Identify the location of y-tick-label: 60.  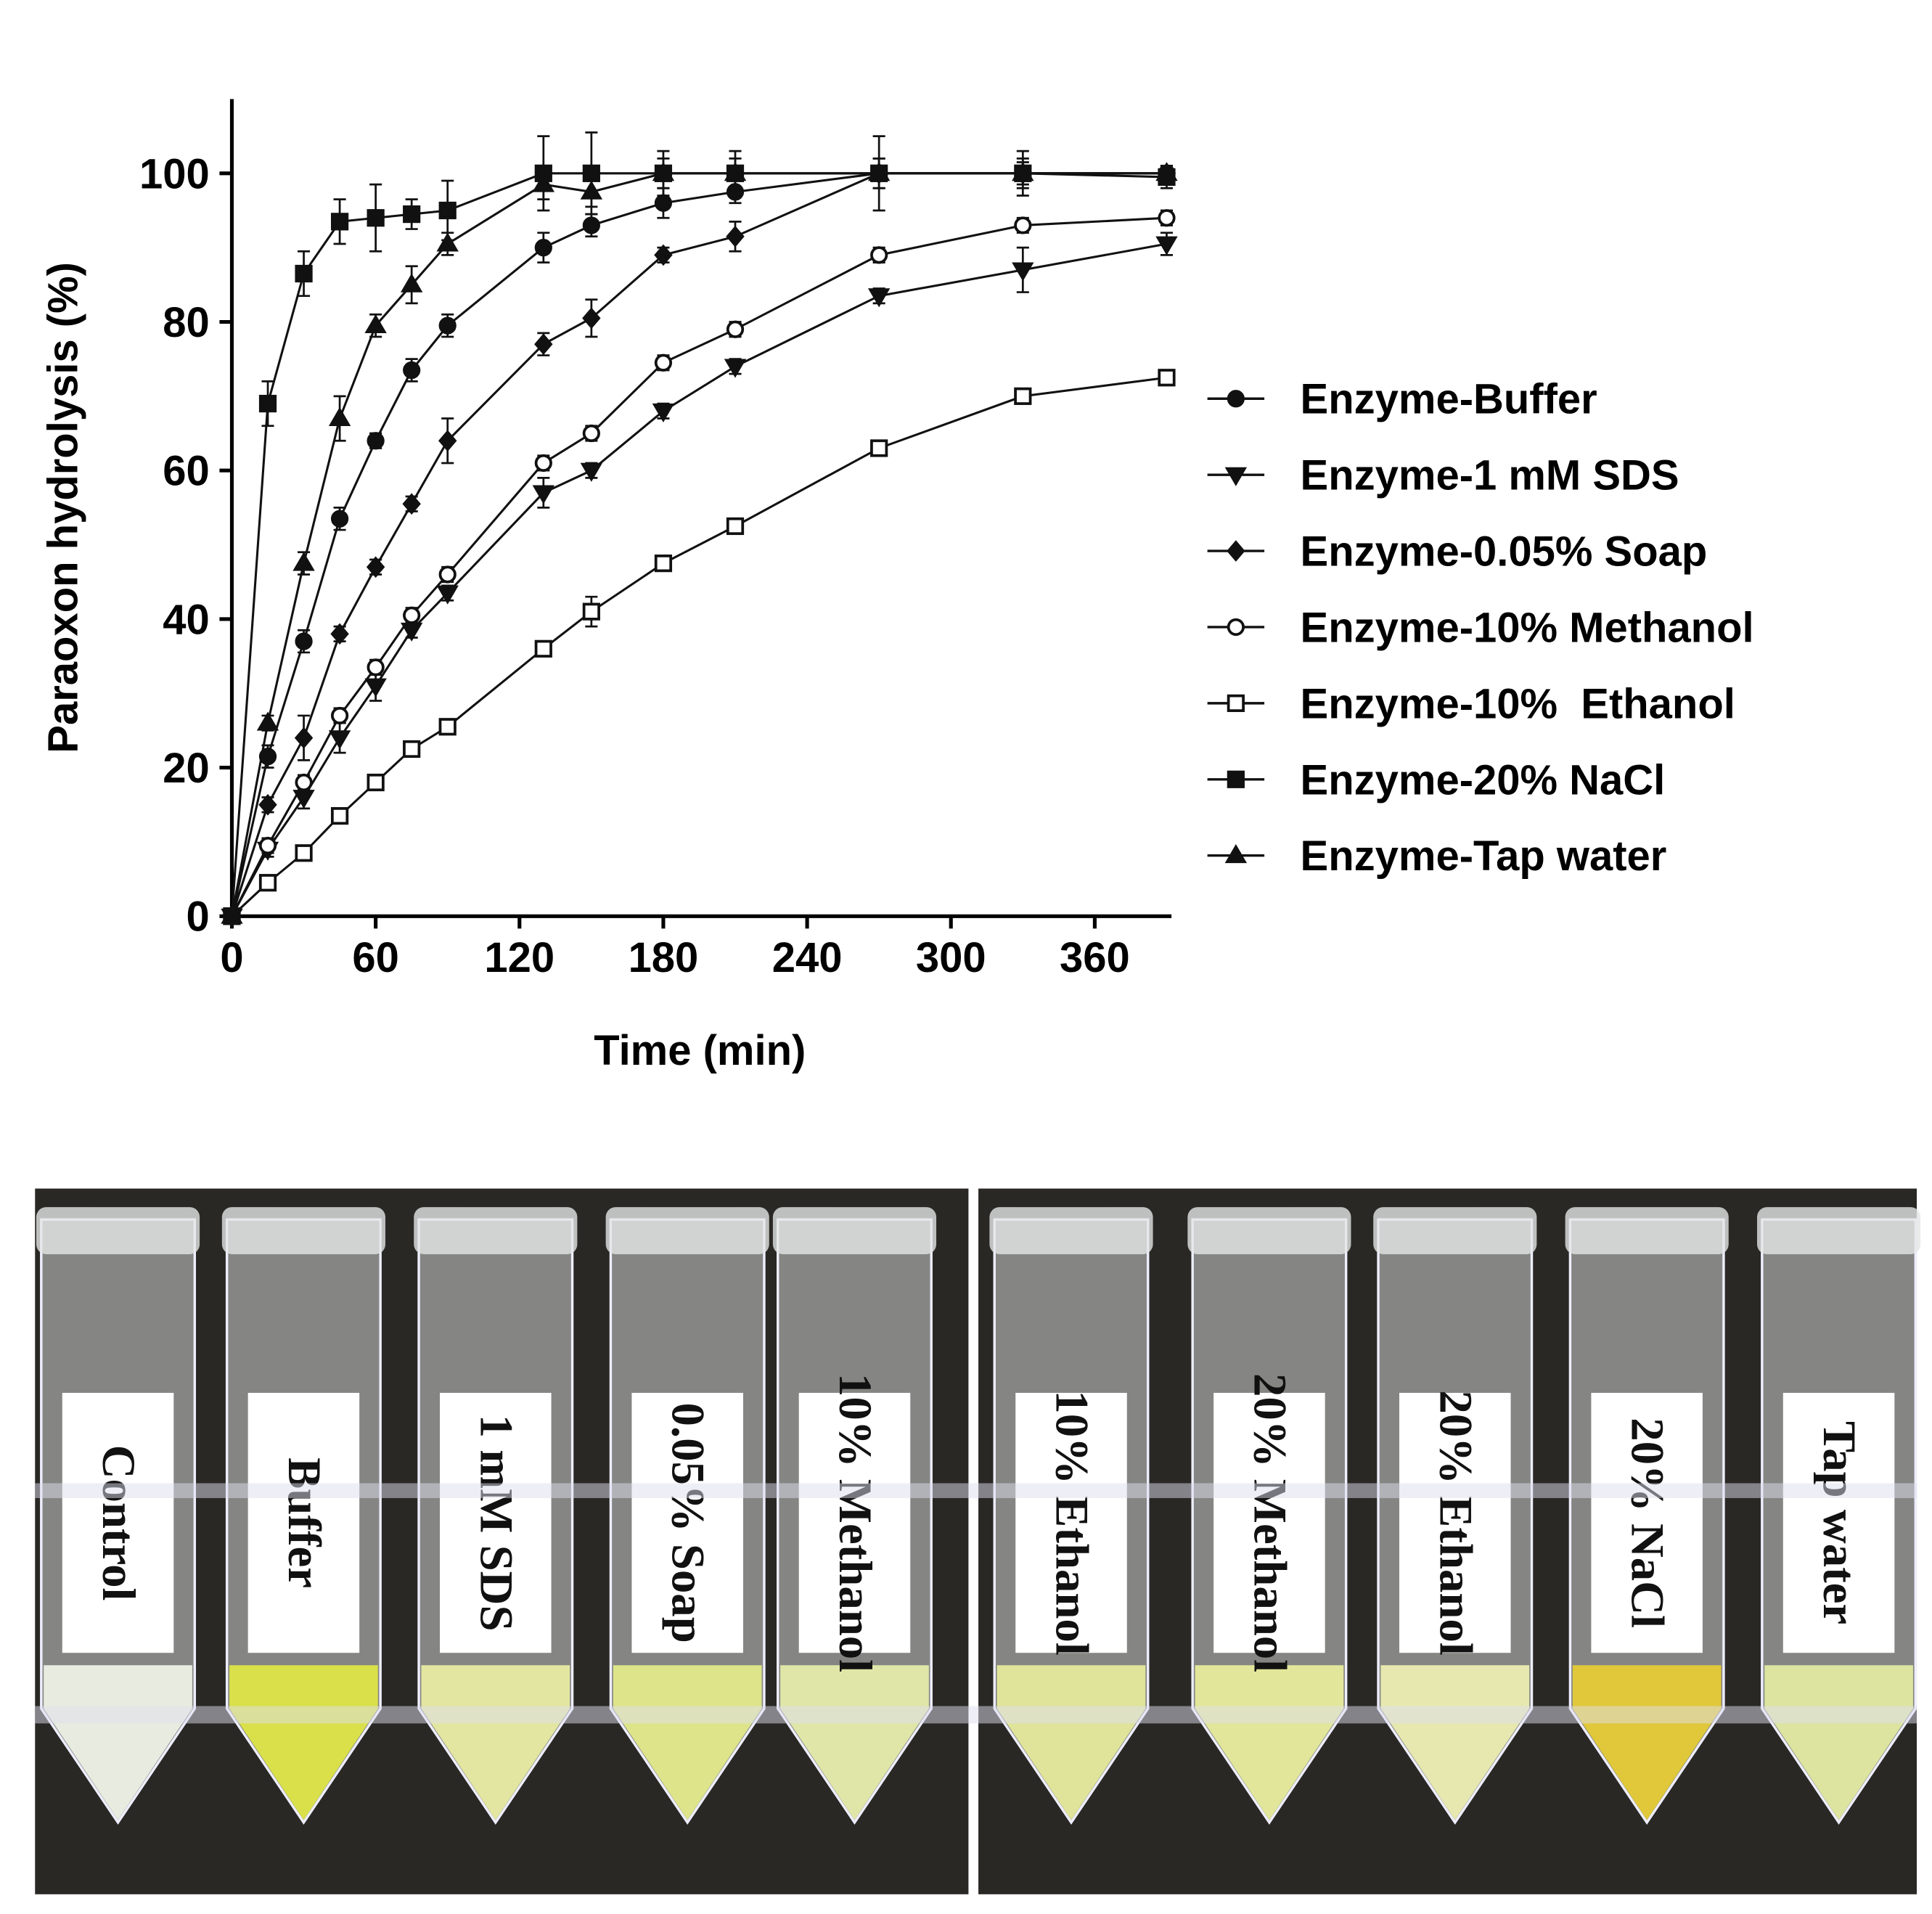
(186, 472).